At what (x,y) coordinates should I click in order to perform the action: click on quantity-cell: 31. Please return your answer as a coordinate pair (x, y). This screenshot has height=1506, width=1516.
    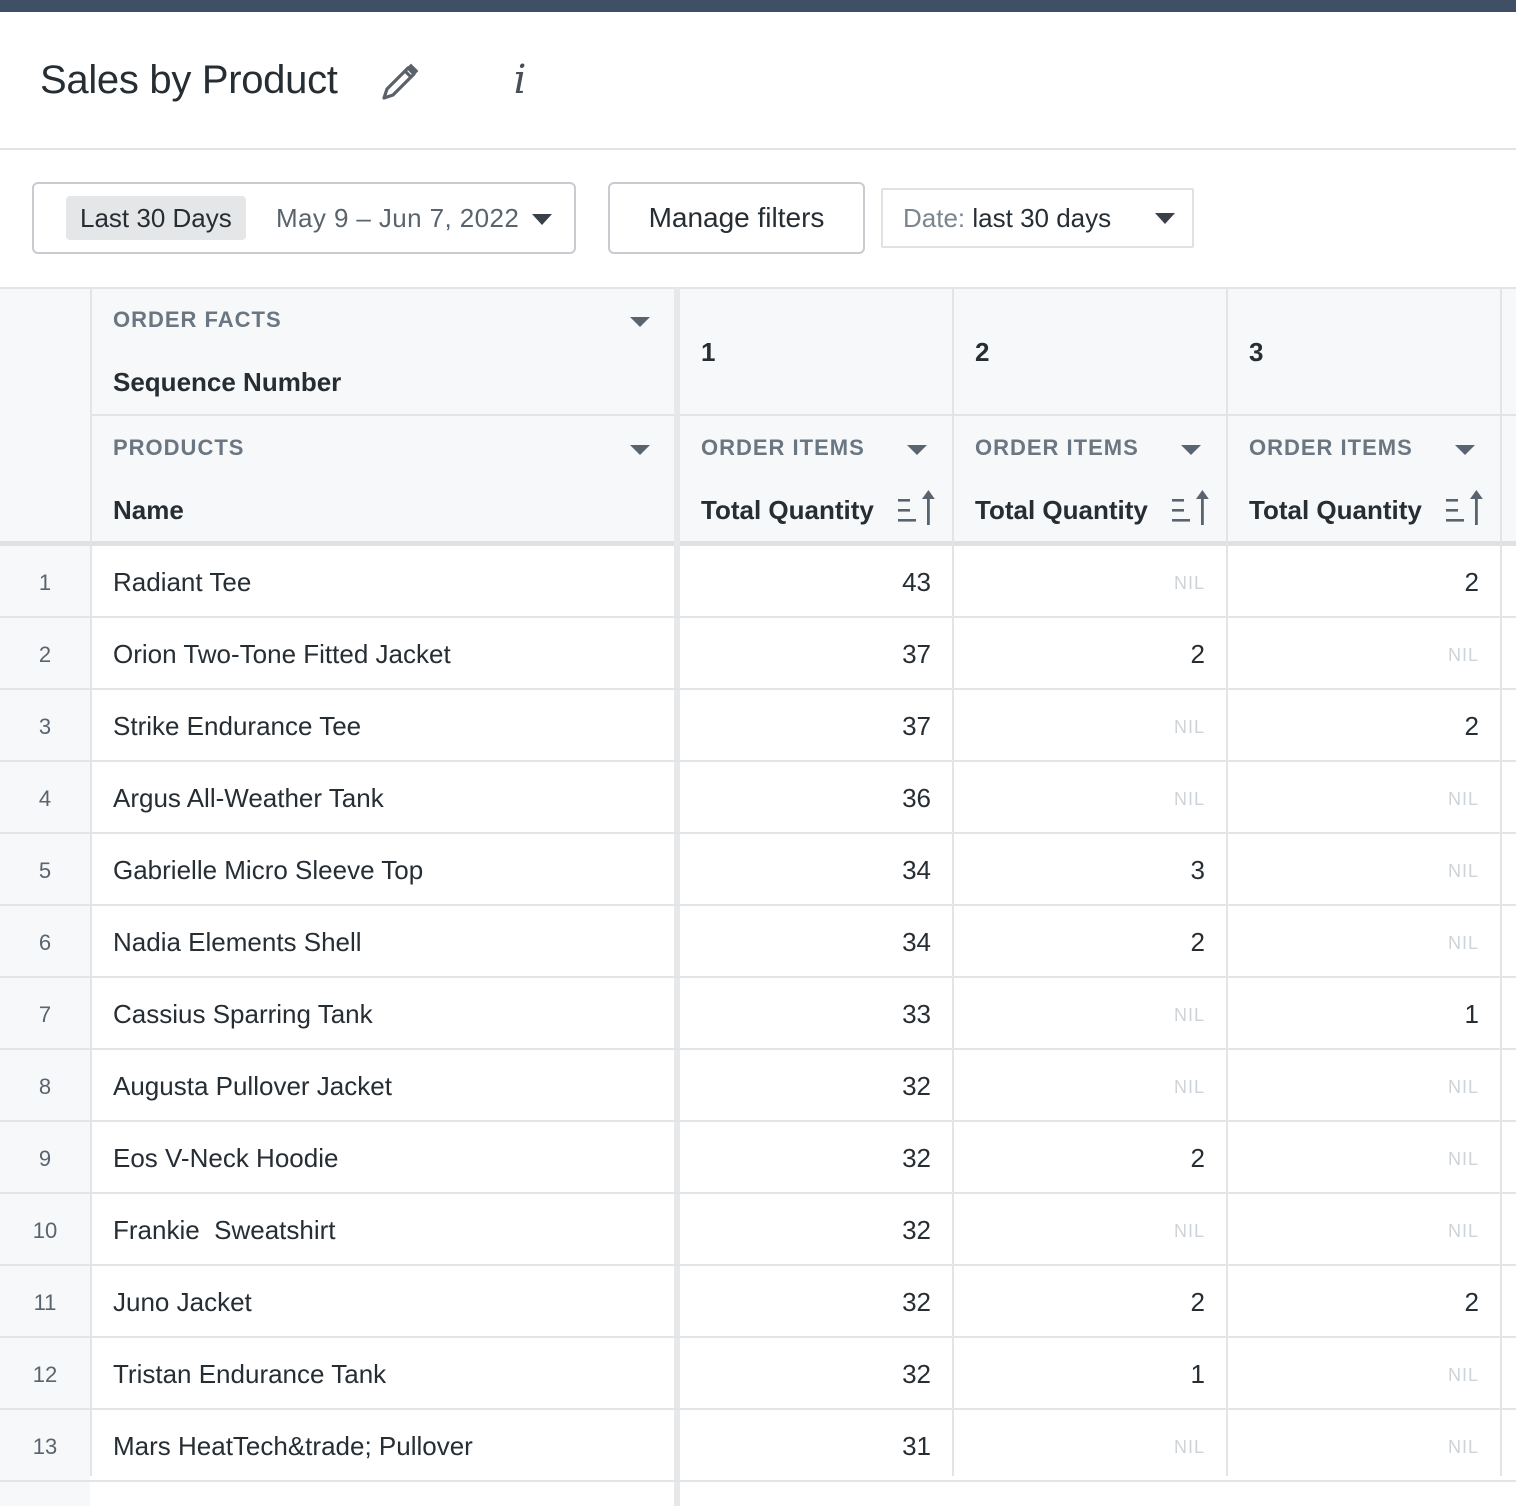
    Looking at the image, I should click on (916, 1446).